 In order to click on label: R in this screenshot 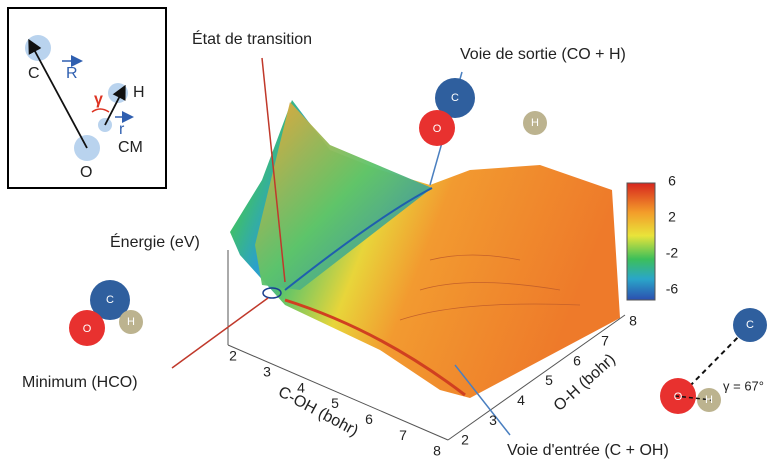, I will do `click(72, 73)`.